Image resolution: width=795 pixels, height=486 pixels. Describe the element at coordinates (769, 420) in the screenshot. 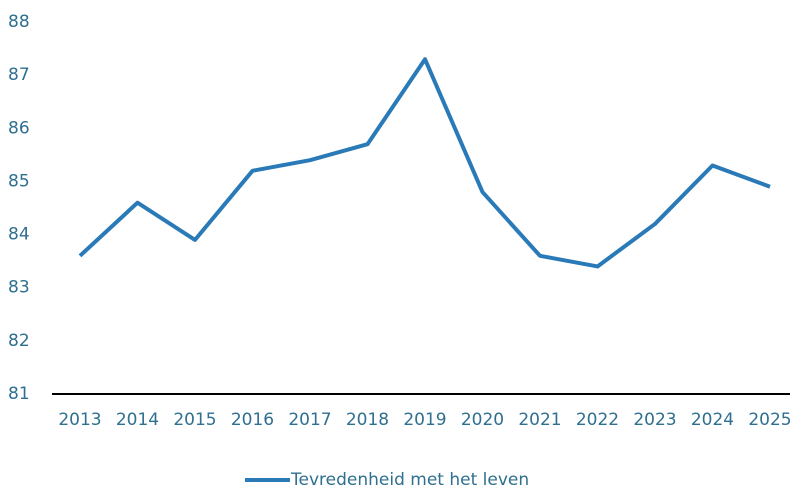

I see `x-tick-label: 2025` at that location.